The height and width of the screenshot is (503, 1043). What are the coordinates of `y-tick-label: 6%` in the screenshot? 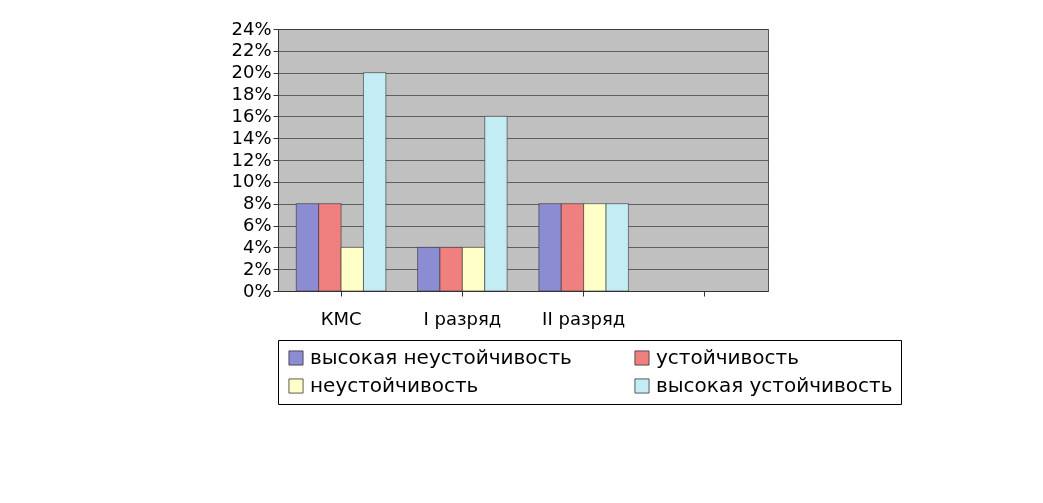 It's located at (257, 224).